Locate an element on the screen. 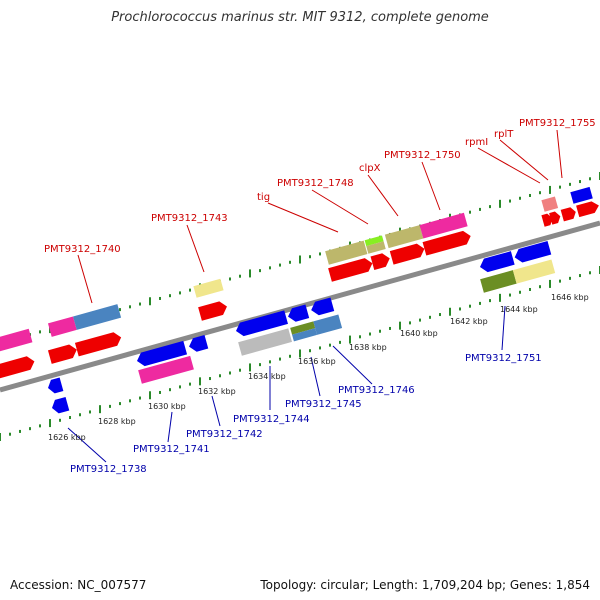 This screenshot has height=600, width=600. scale-label: 1644 kbp is located at coordinates (519, 309).